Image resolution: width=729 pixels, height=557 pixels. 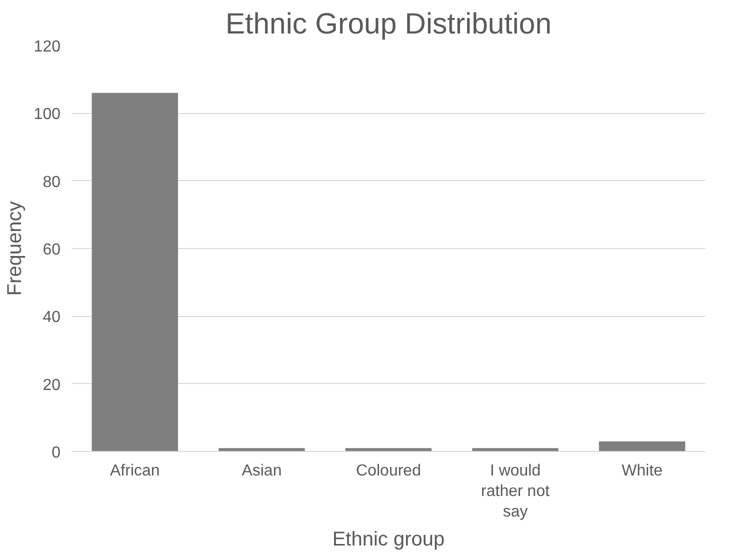 What do you see at coordinates (388, 539) in the screenshot?
I see `x-axis-title: Ethnic group` at bounding box center [388, 539].